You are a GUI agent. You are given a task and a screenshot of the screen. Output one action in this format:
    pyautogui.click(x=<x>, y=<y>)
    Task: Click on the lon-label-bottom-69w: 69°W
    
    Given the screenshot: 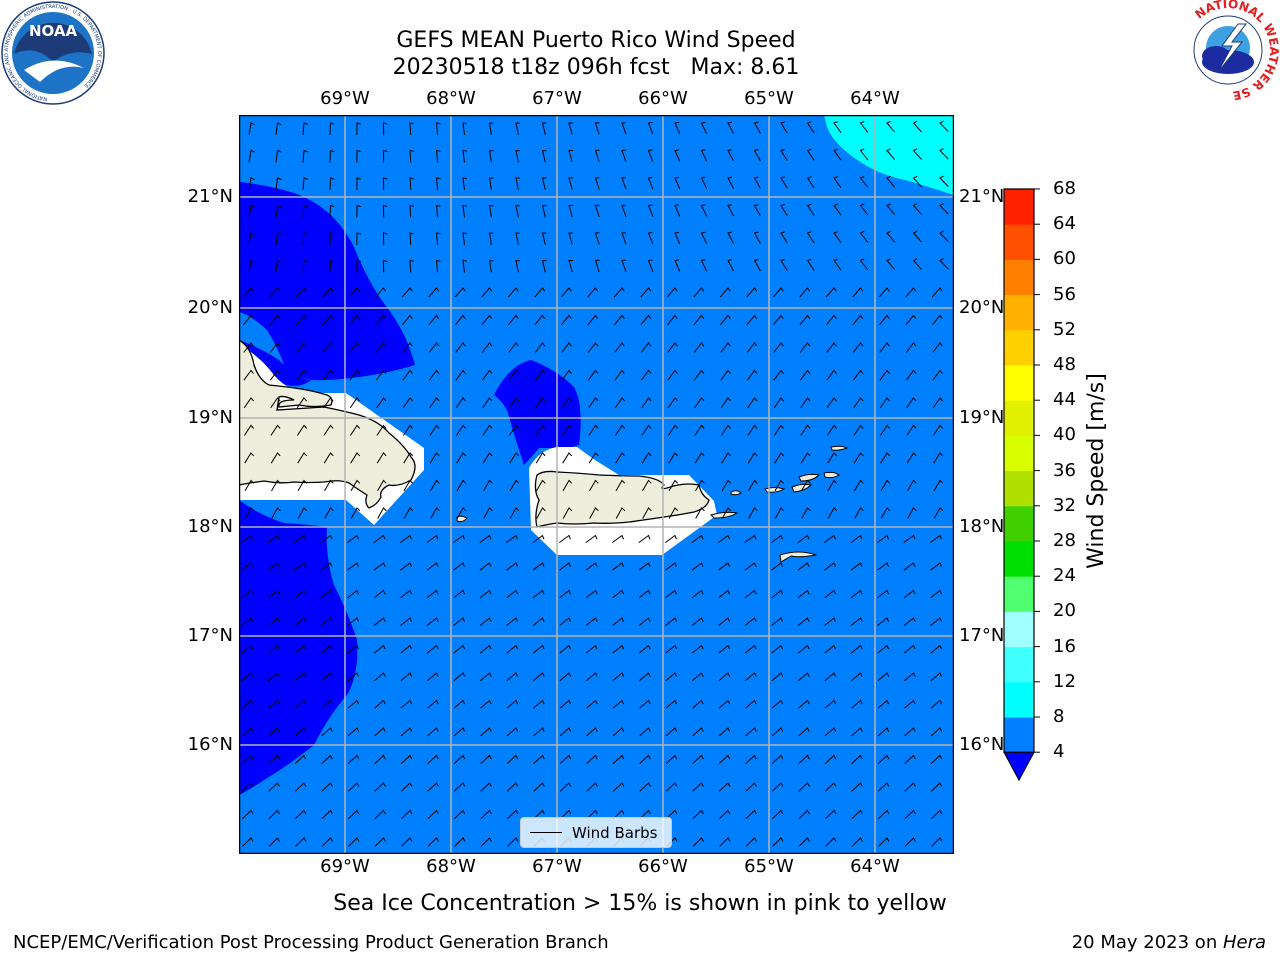 What is the action you would take?
    pyautogui.click(x=345, y=866)
    